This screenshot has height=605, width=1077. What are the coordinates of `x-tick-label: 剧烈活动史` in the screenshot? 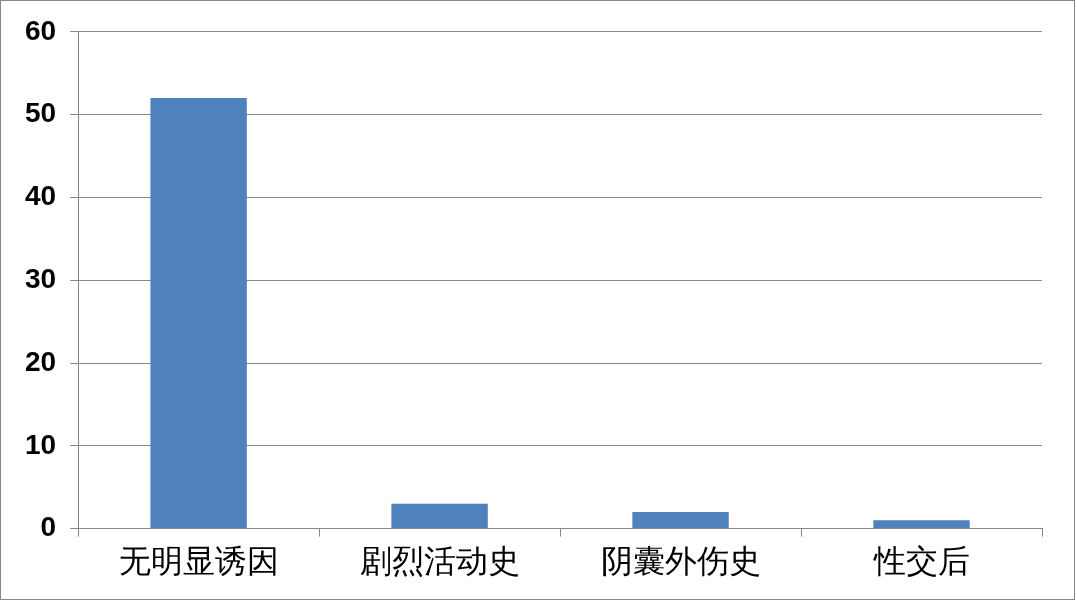 It's located at (439, 561).